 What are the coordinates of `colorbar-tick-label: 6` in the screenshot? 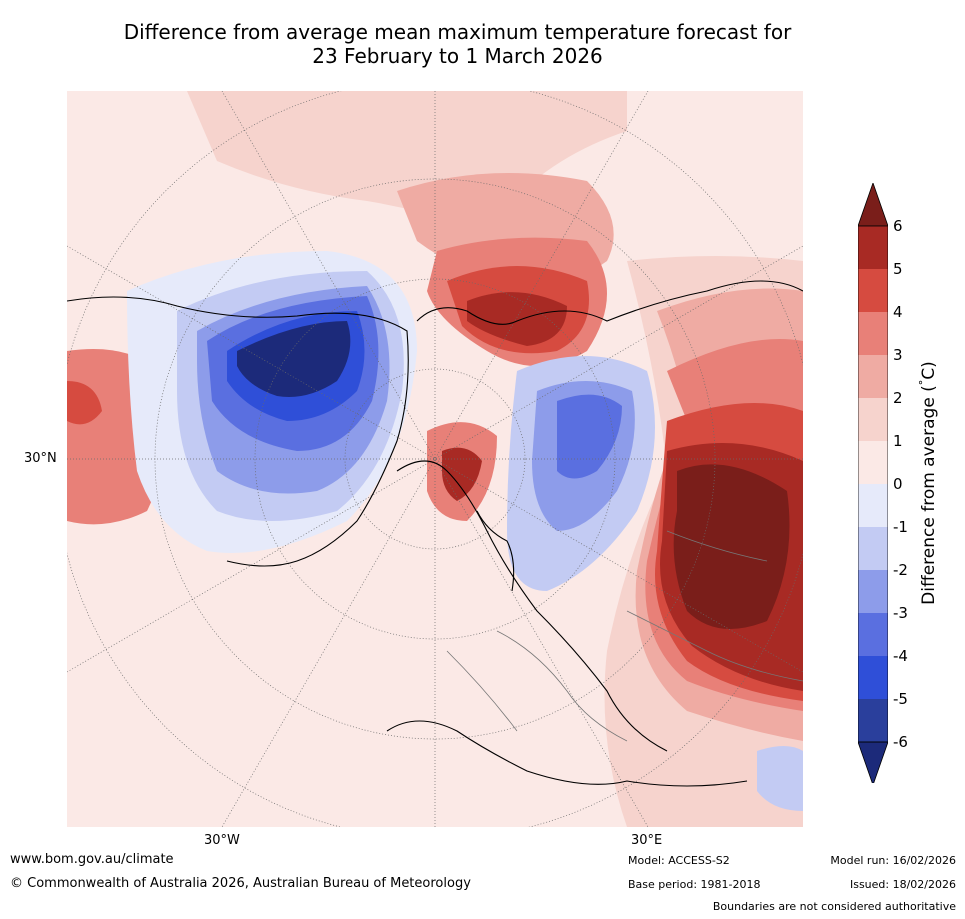 It's located at (898, 226).